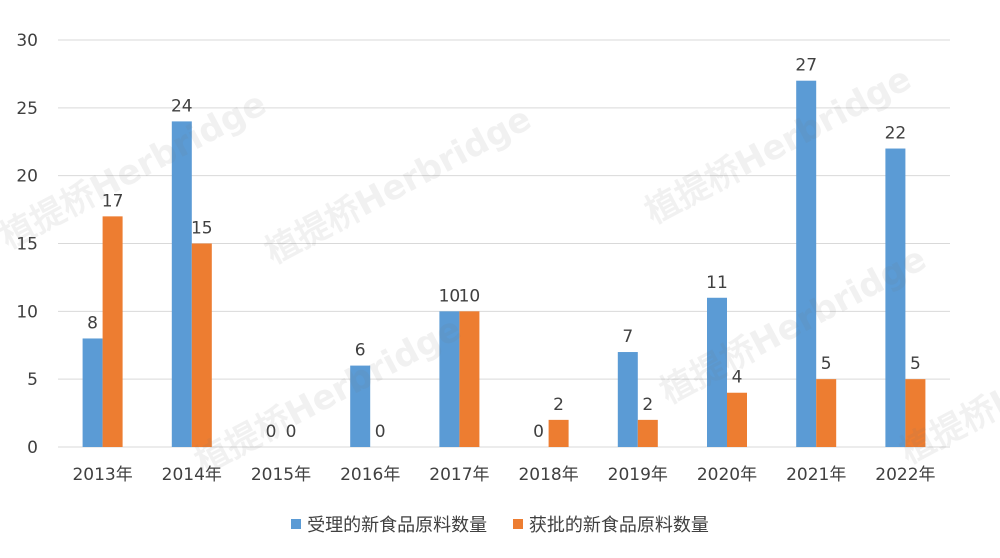 The height and width of the screenshot is (558, 1000). Describe the element at coordinates (727, 475) in the screenshot. I see `x-tick-label: 2020年` at that location.